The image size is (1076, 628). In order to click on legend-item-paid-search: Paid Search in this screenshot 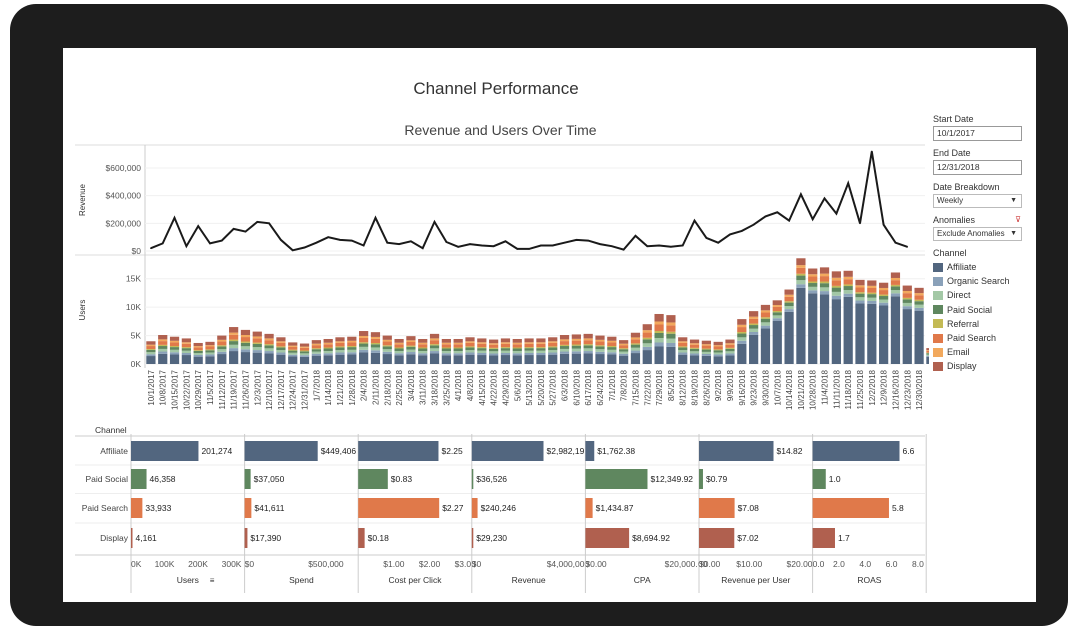, I will do `click(983, 338)`.